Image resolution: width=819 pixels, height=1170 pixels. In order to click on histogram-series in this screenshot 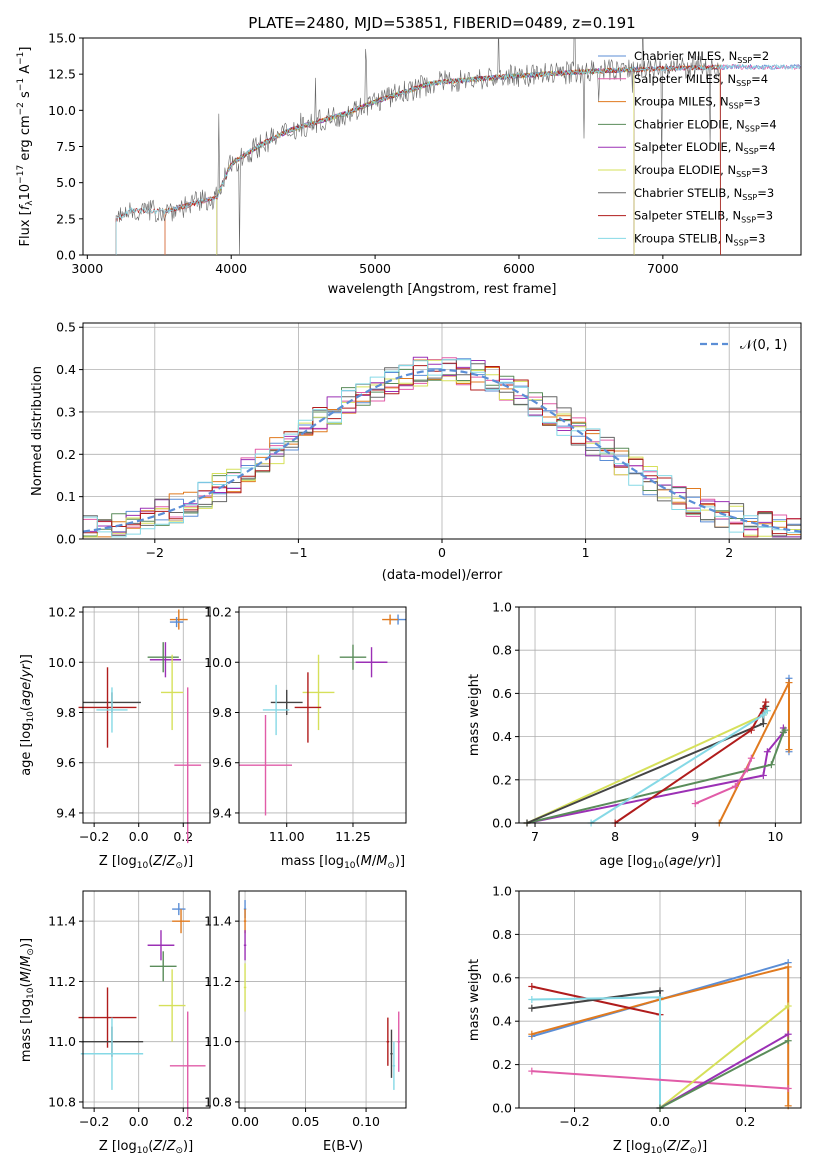, I will do `click(442, 447)`.